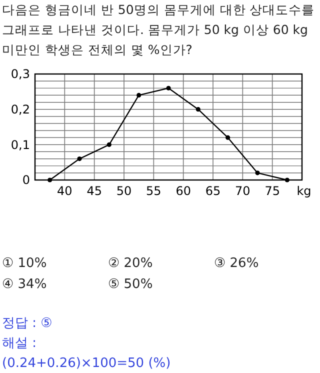 The height and width of the screenshot is (373, 320). Describe the element at coordinates (26, 180) in the screenshot. I see `y-tick-label: 0` at that location.